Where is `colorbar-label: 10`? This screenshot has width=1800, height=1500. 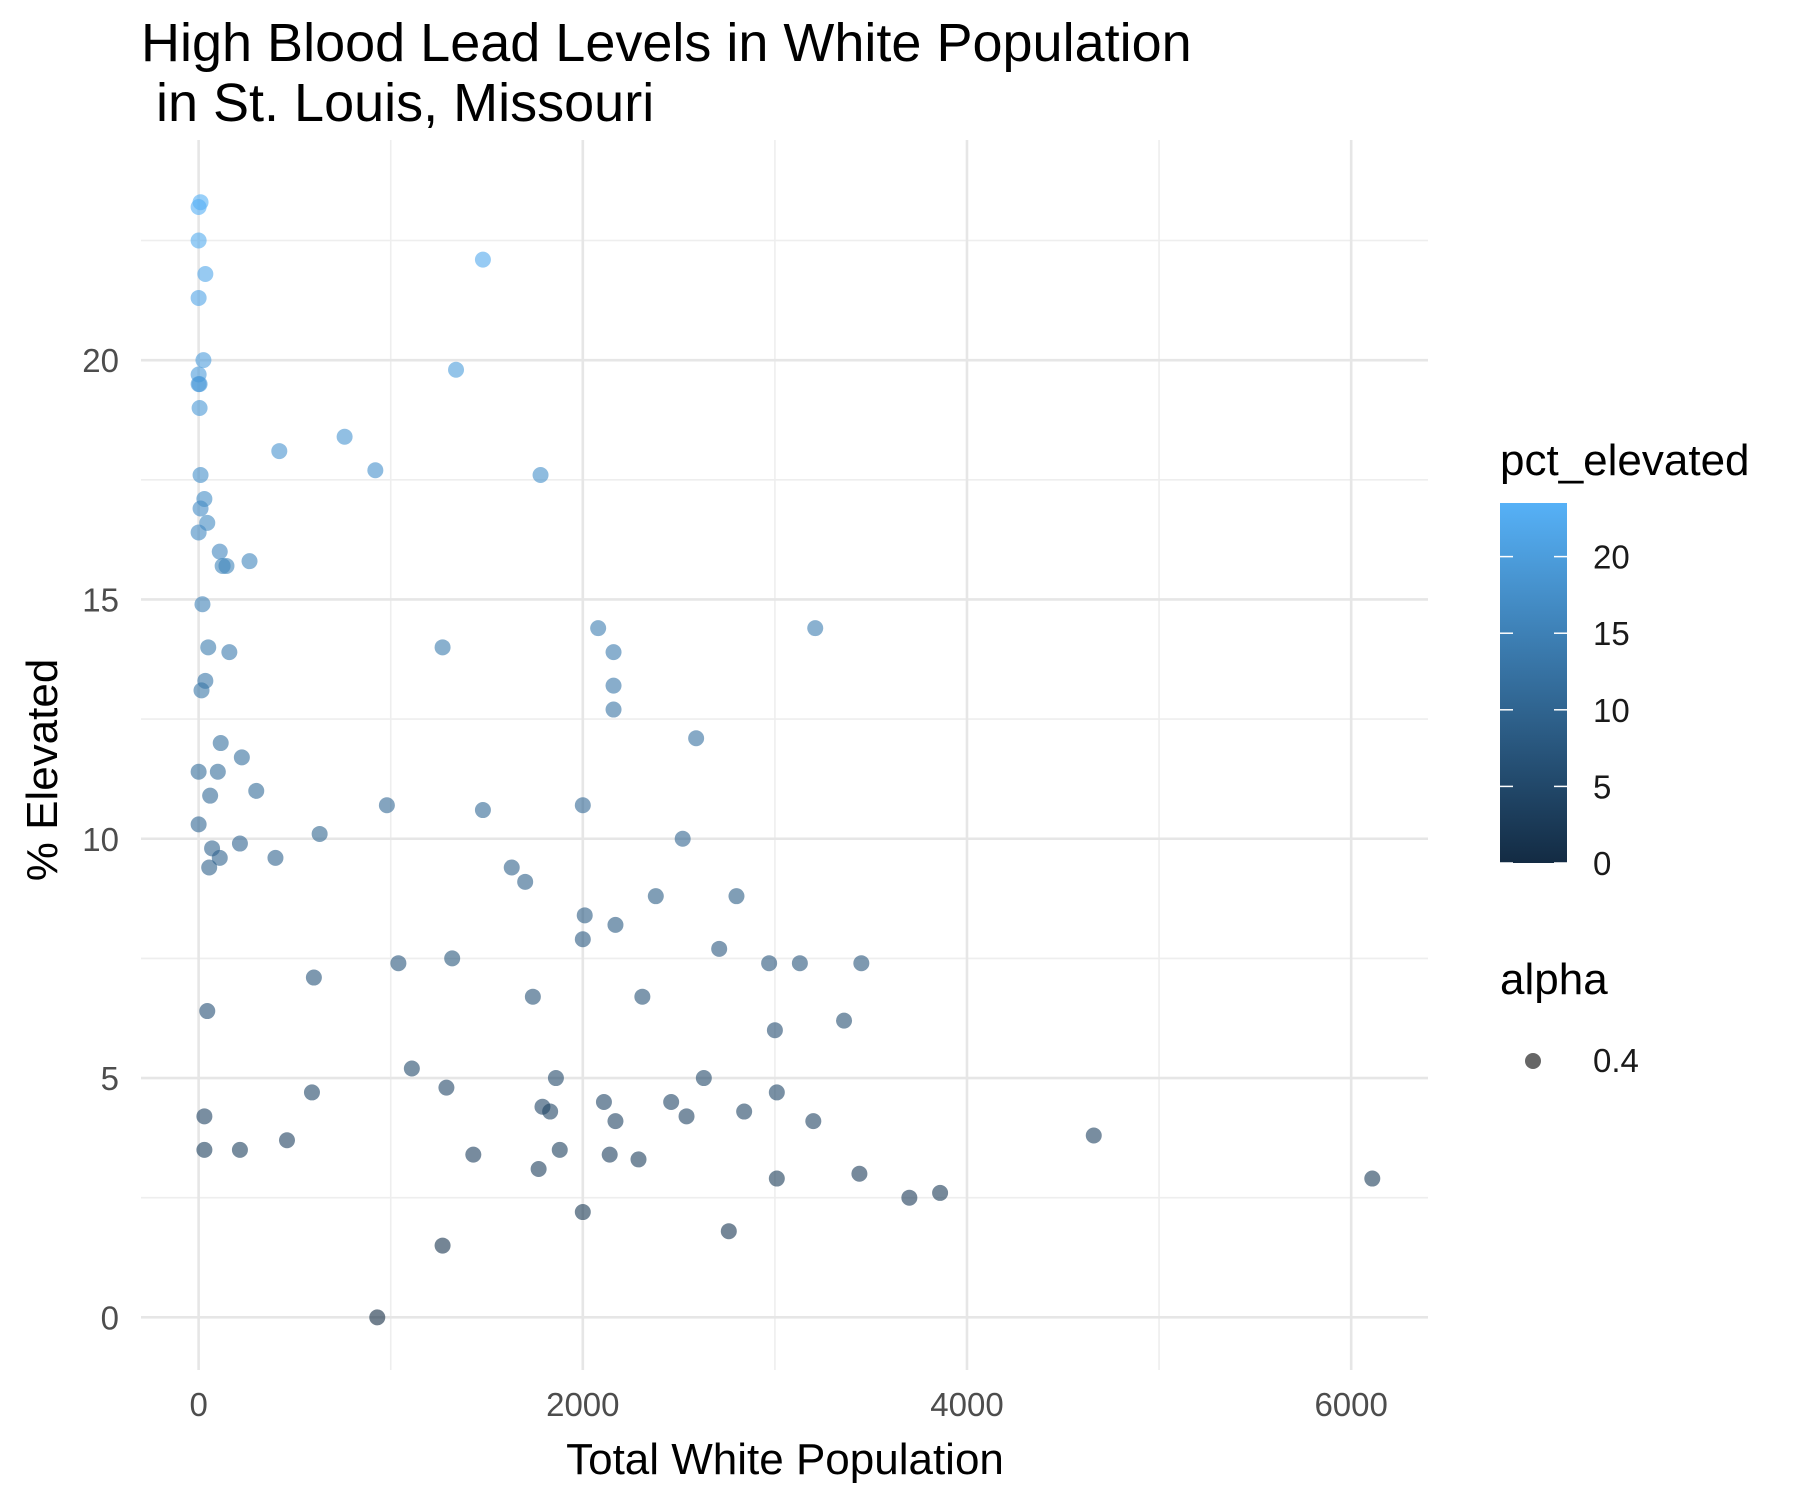
colorbar-label: 10 is located at coordinates (1611, 710).